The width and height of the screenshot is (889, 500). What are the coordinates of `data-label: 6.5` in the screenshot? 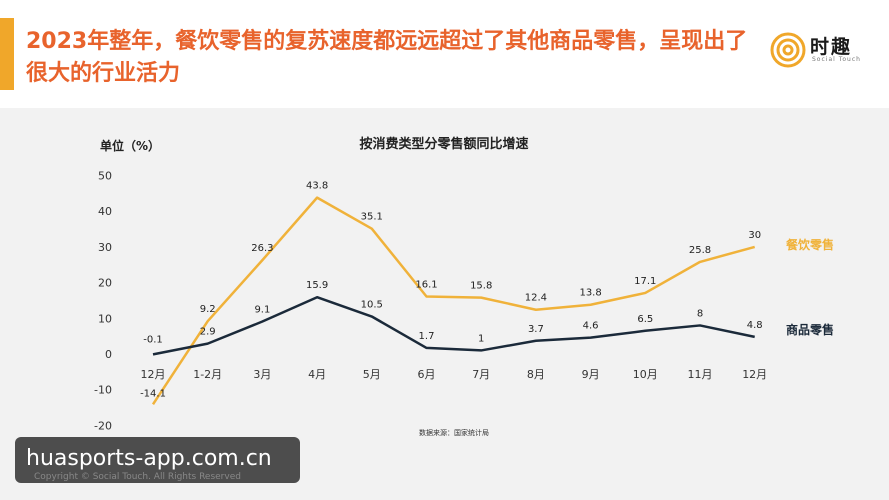 It's located at (645, 319).